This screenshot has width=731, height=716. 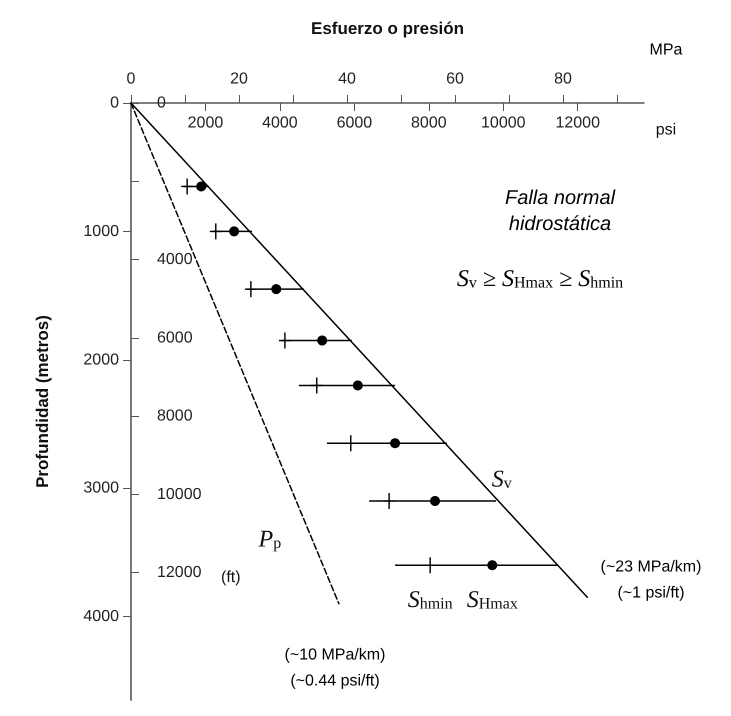 I want to click on x2-tick-label: 6000, so click(x=354, y=123).